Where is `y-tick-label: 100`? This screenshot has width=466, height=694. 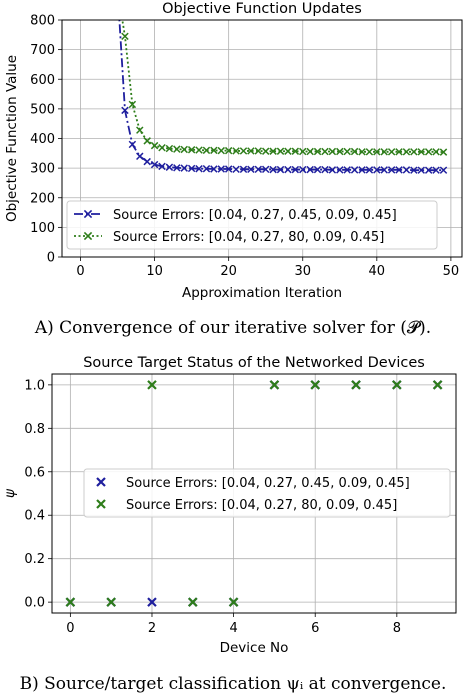
y-tick-label: 100 is located at coordinates (42, 228).